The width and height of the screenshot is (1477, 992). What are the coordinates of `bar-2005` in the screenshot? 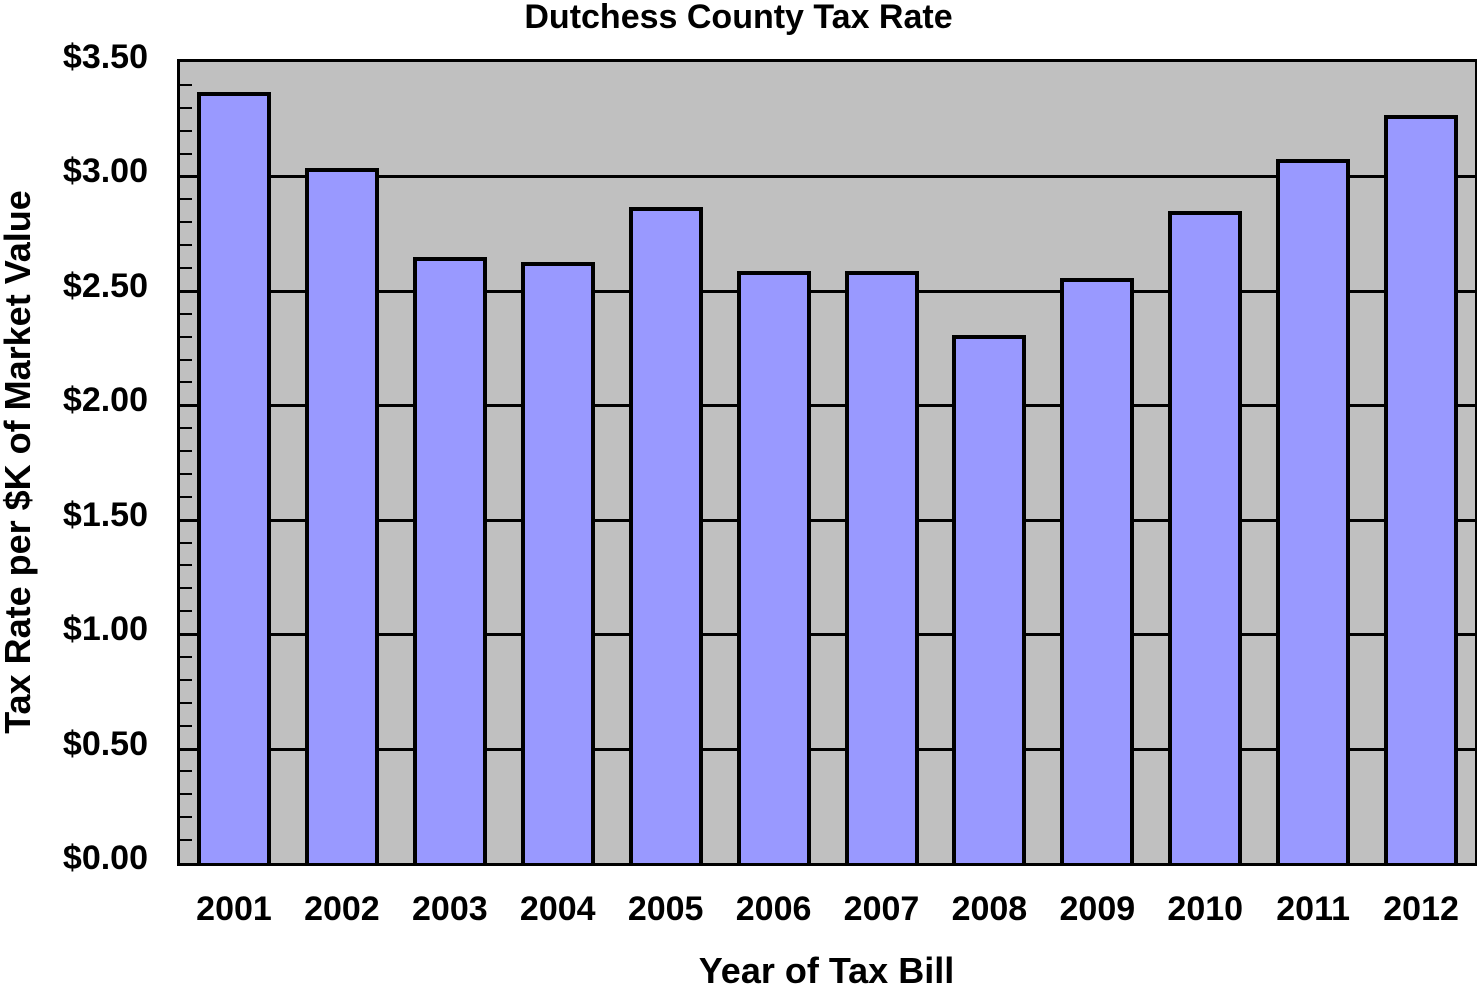 It's located at (665, 534).